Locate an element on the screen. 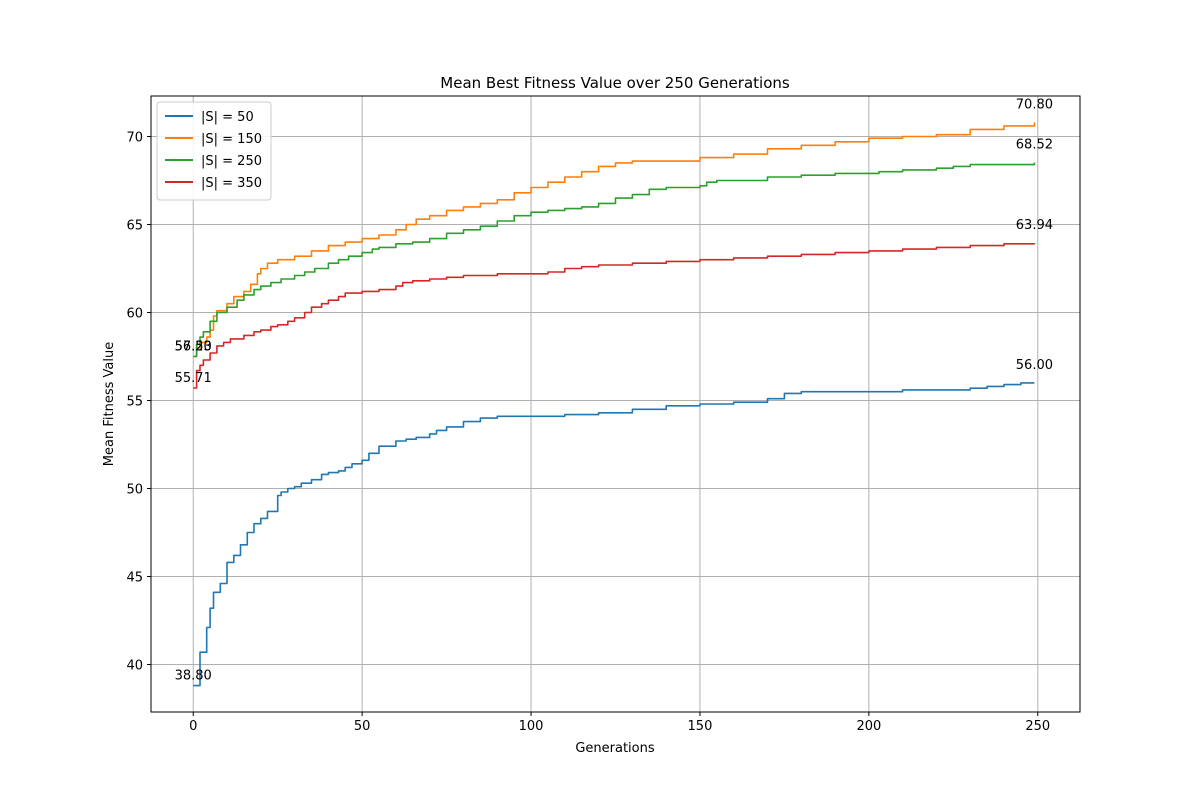  y-axis: 40 45 50 55 60 65 70 is located at coordinates (138, 401).